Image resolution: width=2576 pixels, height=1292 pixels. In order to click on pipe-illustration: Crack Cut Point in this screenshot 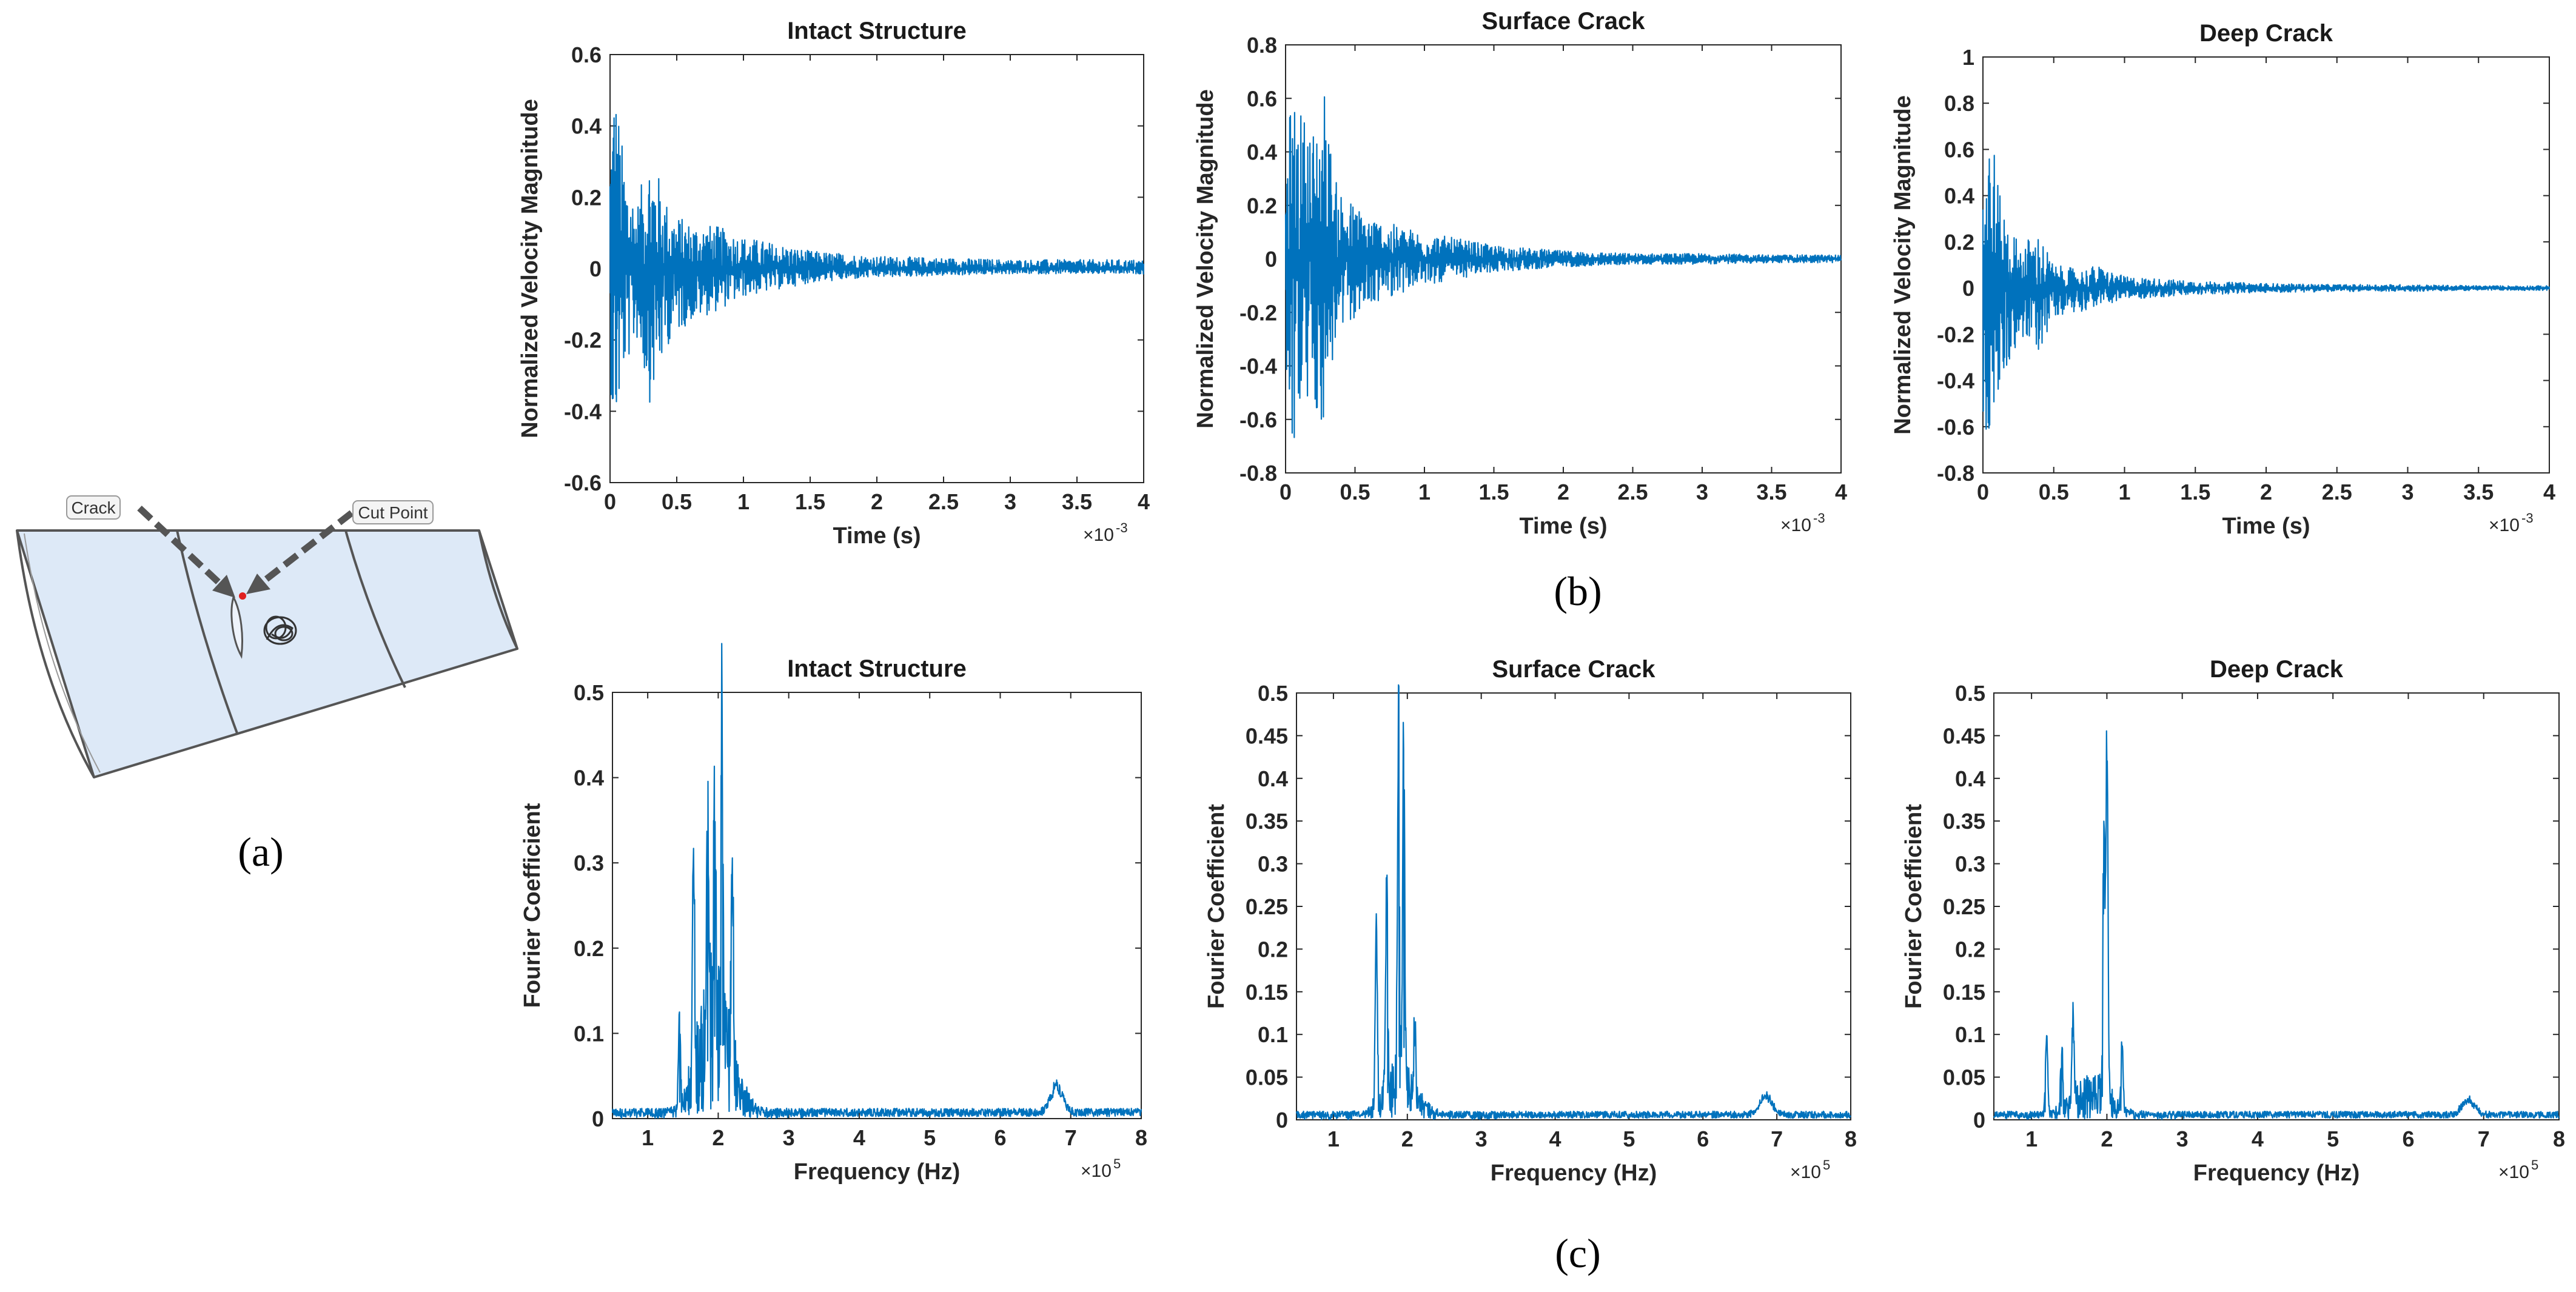, I will do `click(267, 636)`.